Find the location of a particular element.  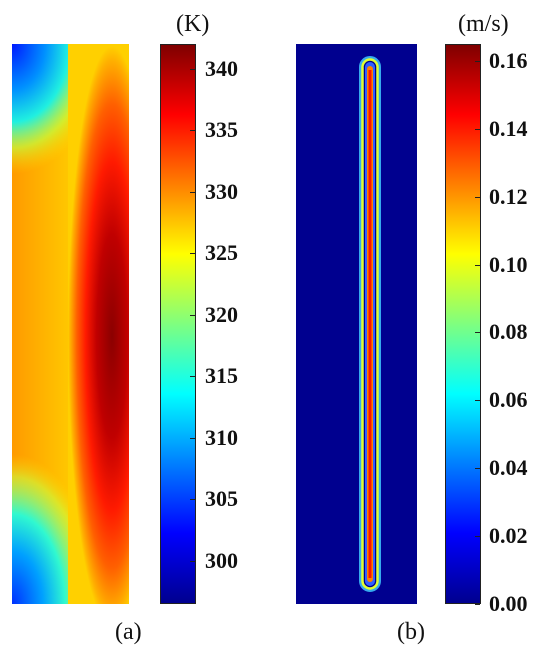

colorbar-tick-label: 0.06 is located at coordinates (508, 400).